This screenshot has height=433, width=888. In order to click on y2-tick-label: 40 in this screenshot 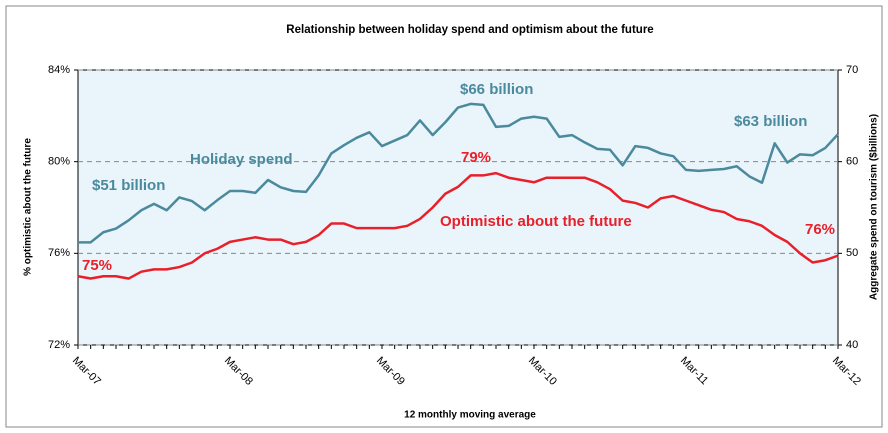, I will do `click(852, 345)`.